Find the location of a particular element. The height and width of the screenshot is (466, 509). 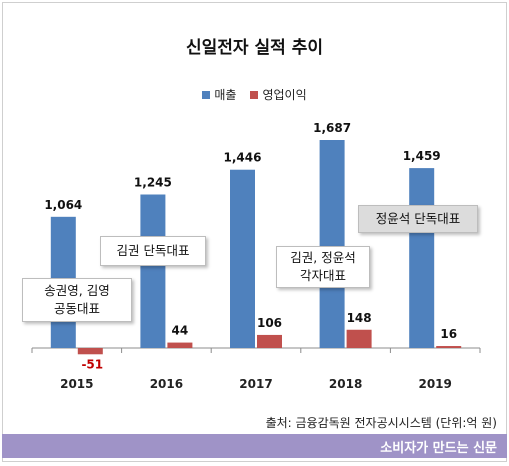

footer-bar: 소비자가 만드는 신문 is located at coordinates (254, 446).